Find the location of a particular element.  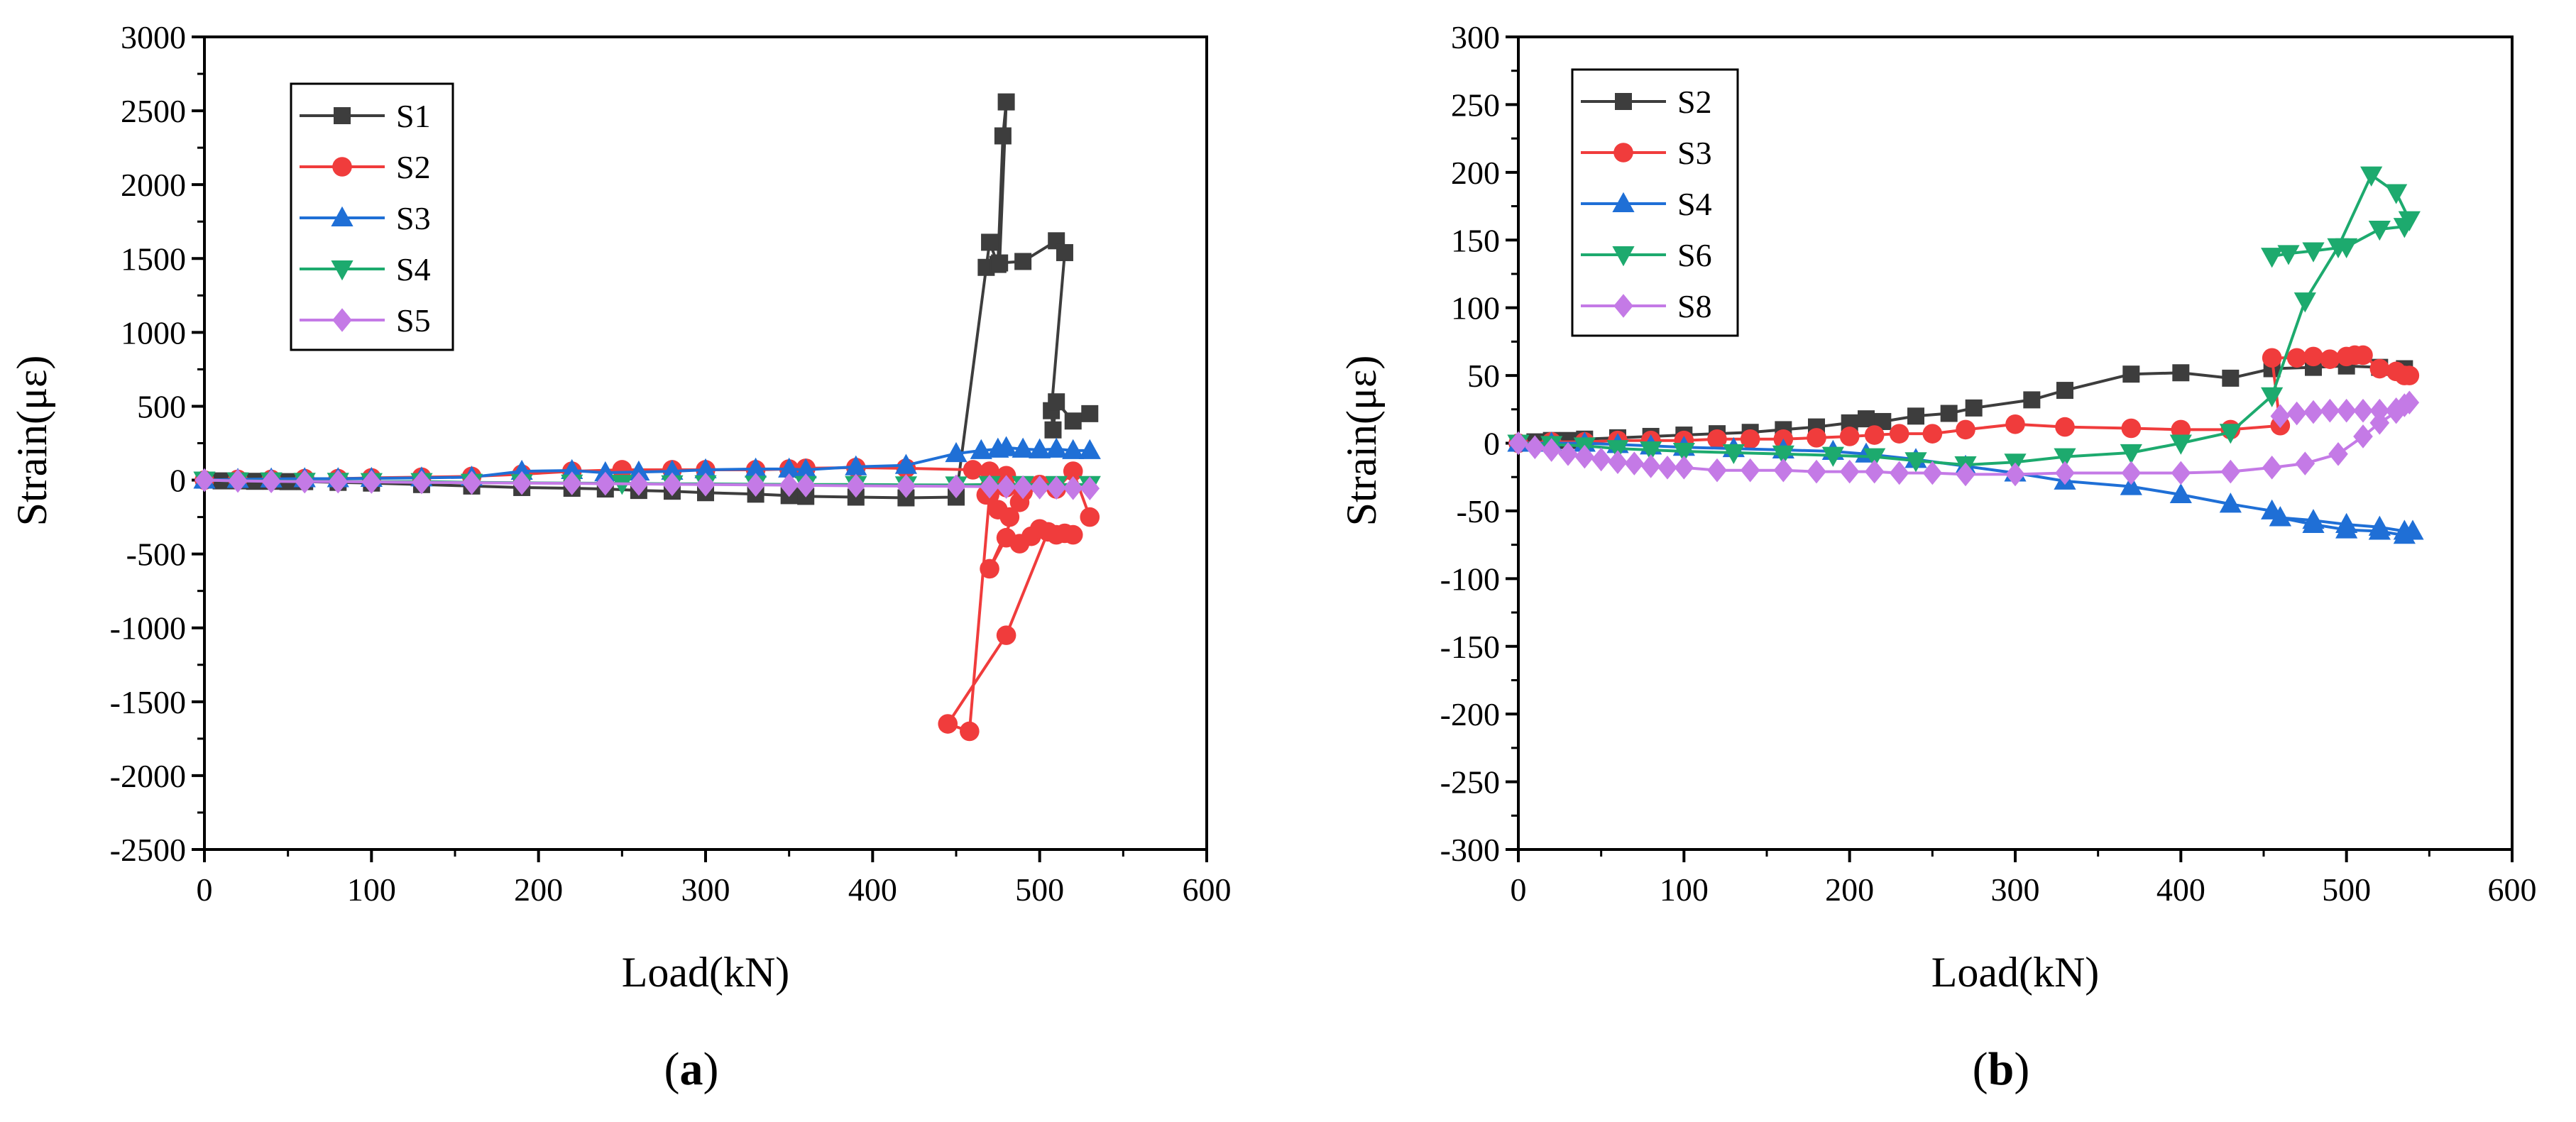

y-tick-label-b: 0 is located at coordinates (1492, 444).